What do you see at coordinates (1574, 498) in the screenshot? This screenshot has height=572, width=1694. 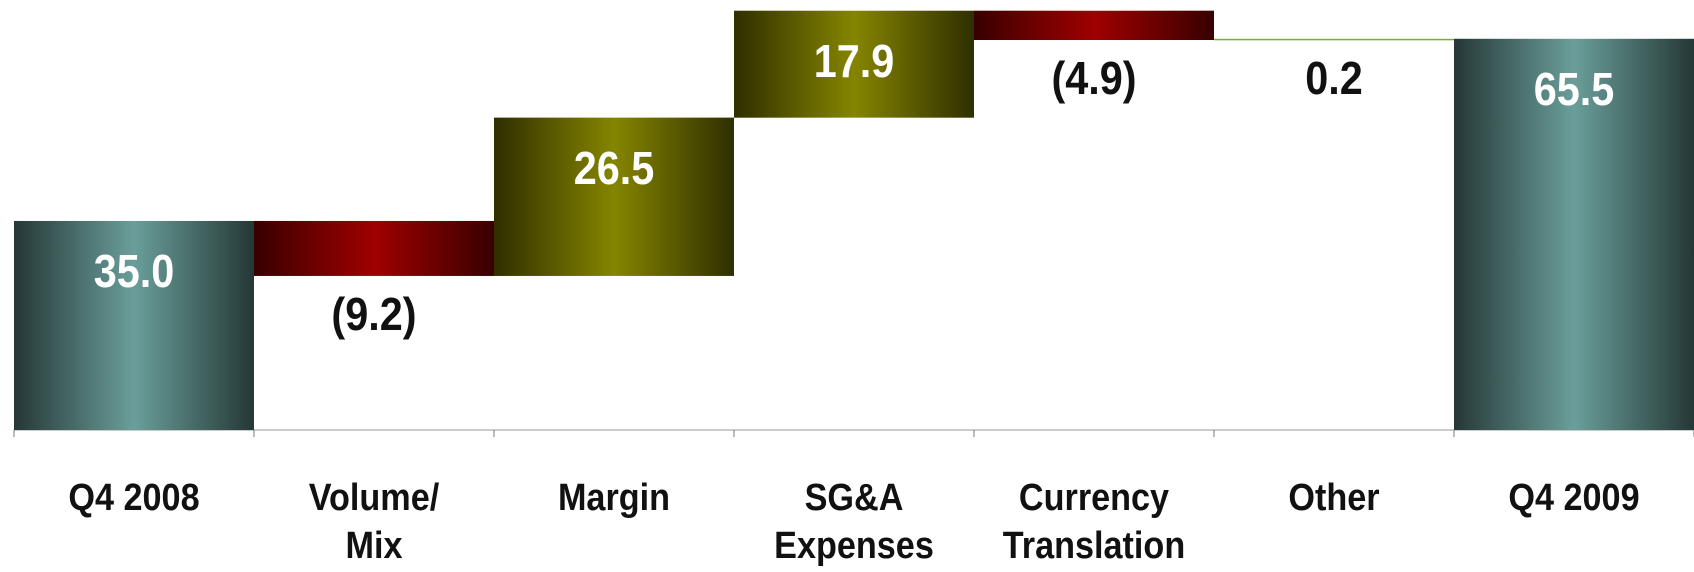 I see `x-tick-label: Q4 2009` at bounding box center [1574, 498].